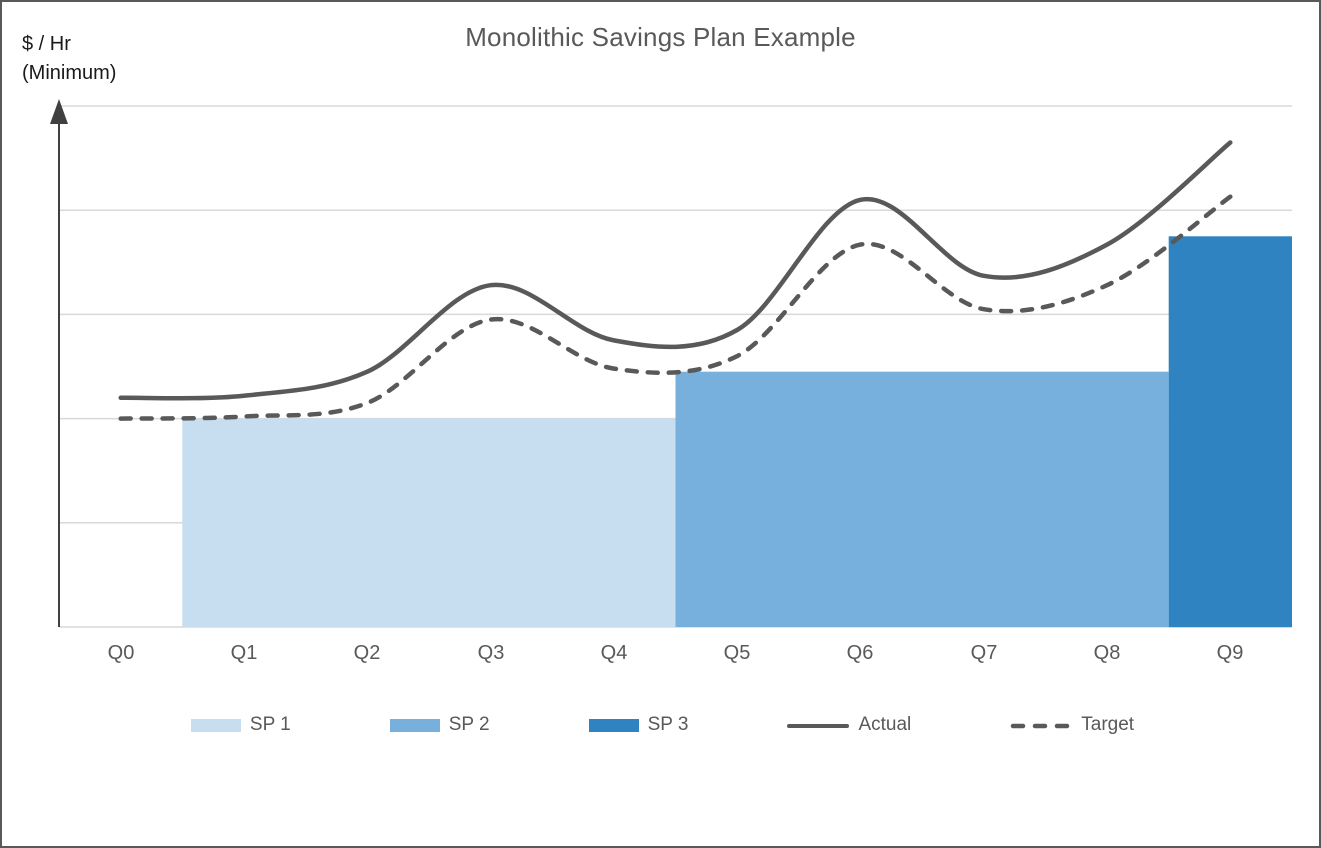 This screenshot has height=848, width=1321. I want to click on y-axis-label-line2: (Minimum), so click(69, 73).